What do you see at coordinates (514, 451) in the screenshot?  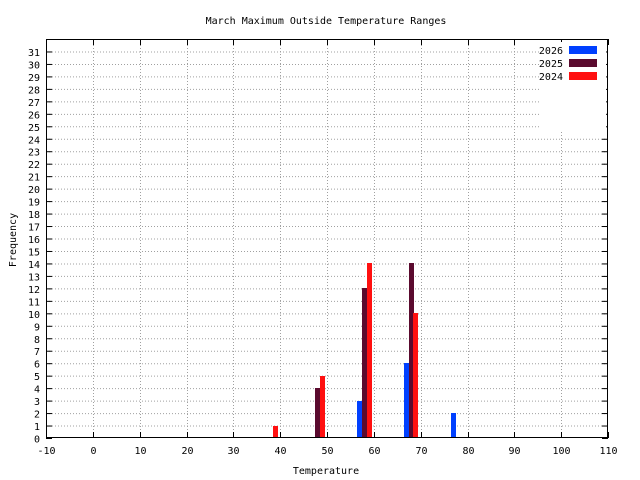 I see `x-tick-label: 90` at bounding box center [514, 451].